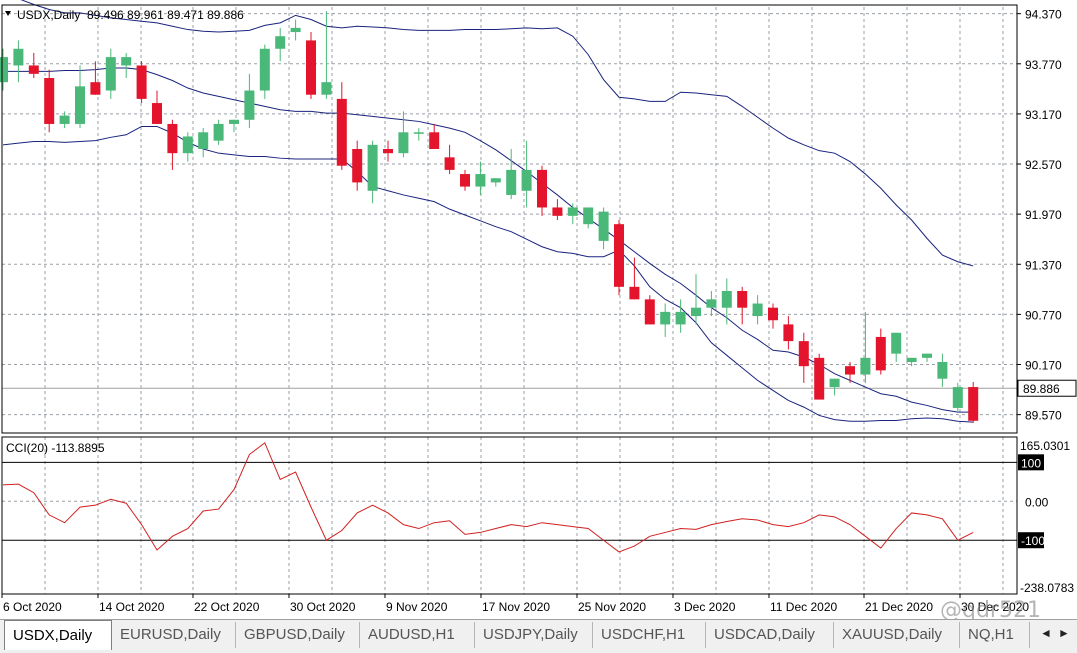 This screenshot has height=653, width=1077. What do you see at coordinates (165, 15) in the screenshot?
I see `ohlc-label: 89.496 89.961 89.471 89.886` at bounding box center [165, 15].